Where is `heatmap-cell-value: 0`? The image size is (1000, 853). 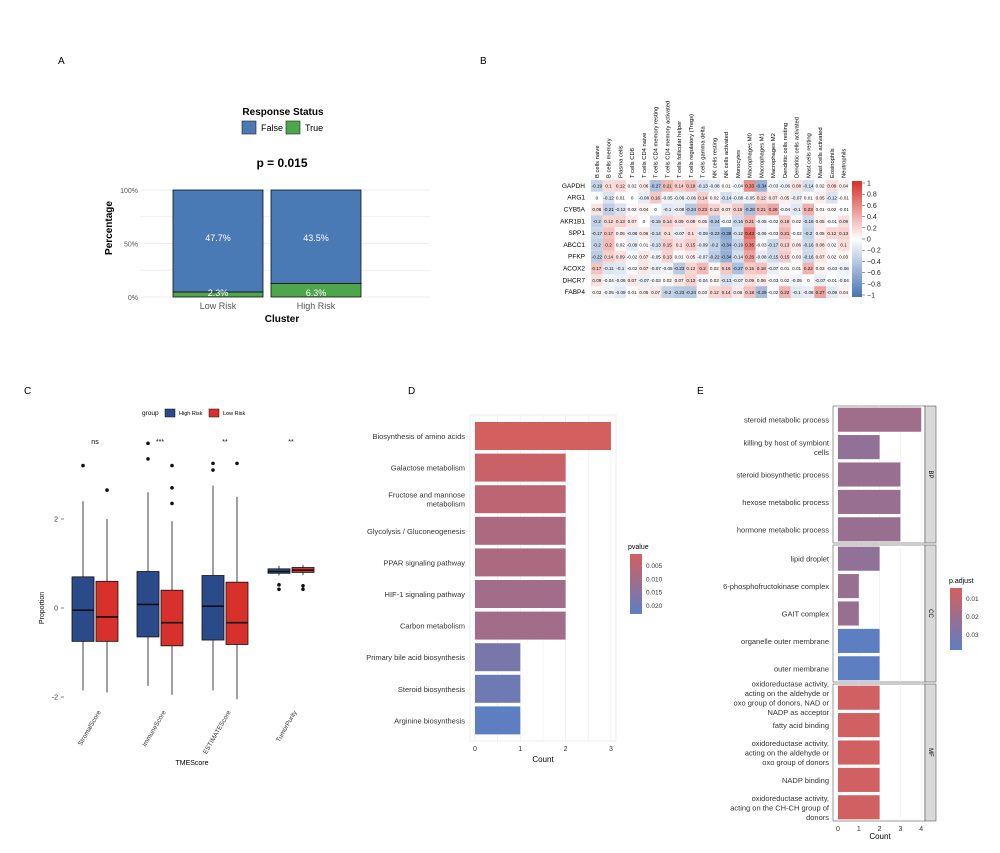 heatmap-cell-value: 0 is located at coordinates (808, 280).